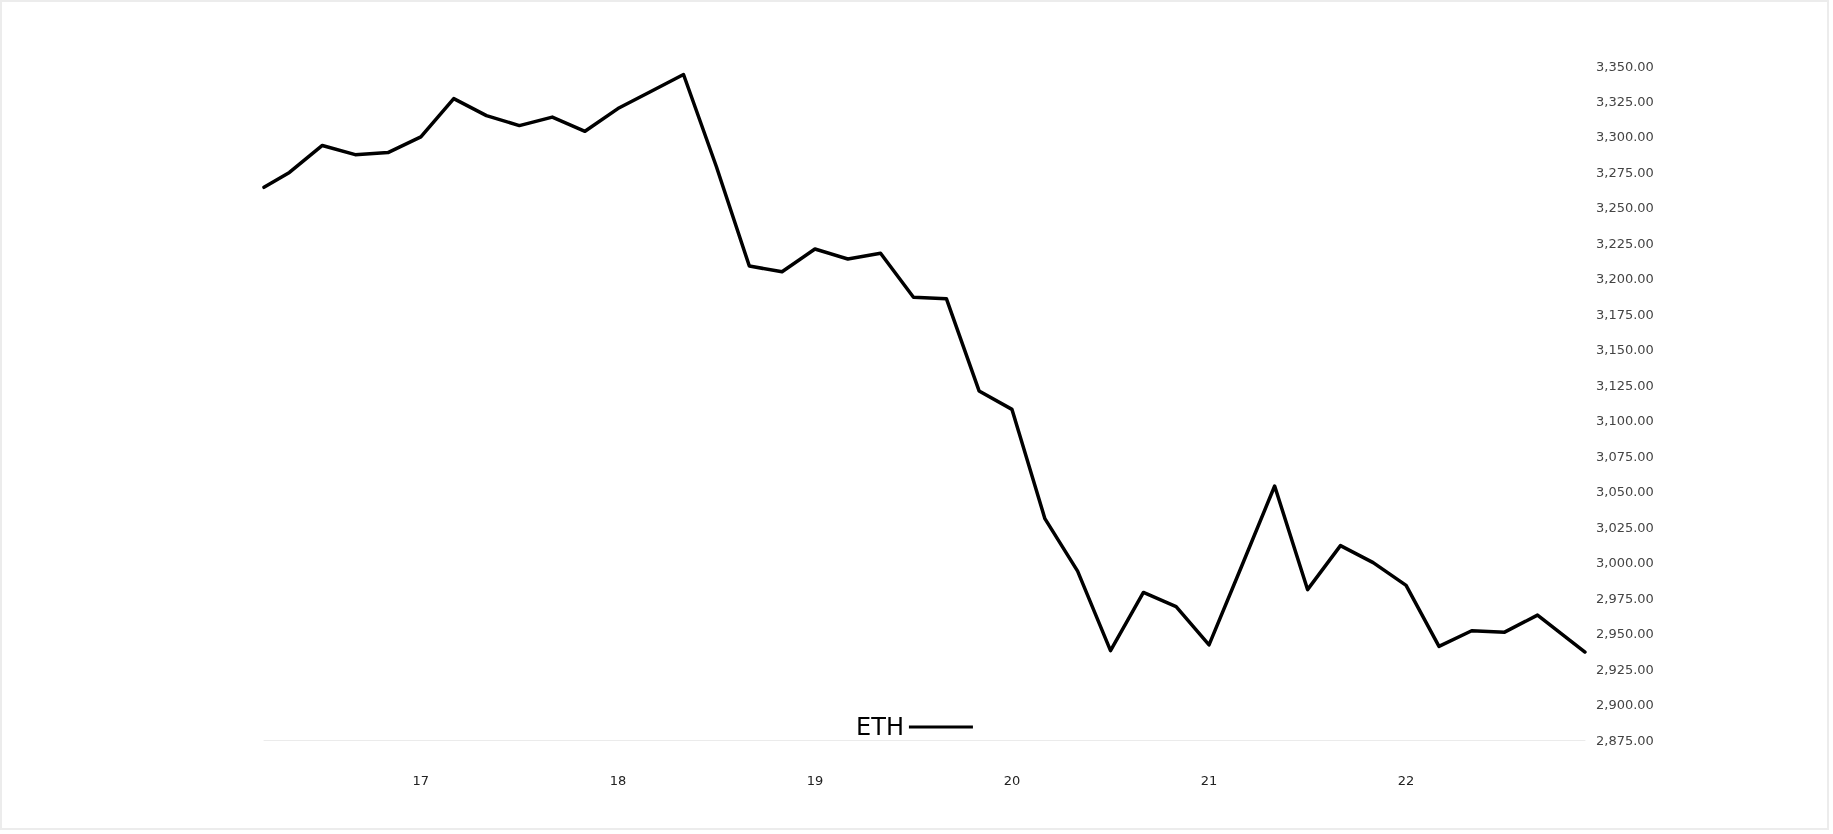  Describe the element at coordinates (1625, 172) in the screenshot. I see `y-tick-label: 3,275.00` at that location.